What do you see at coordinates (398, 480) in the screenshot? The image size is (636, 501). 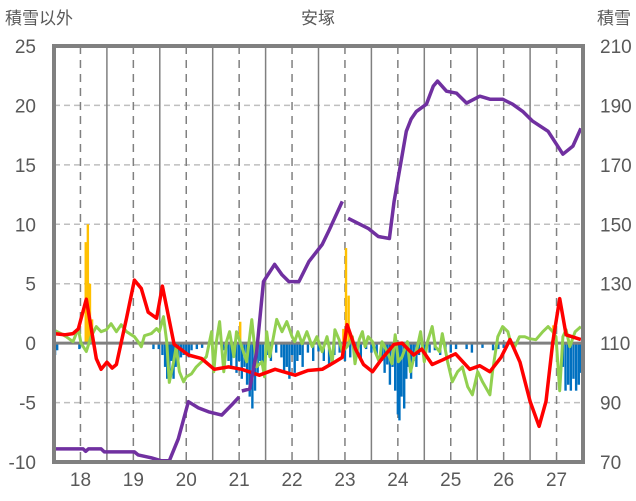 I see `x-tick-label: 24` at bounding box center [398, 480].